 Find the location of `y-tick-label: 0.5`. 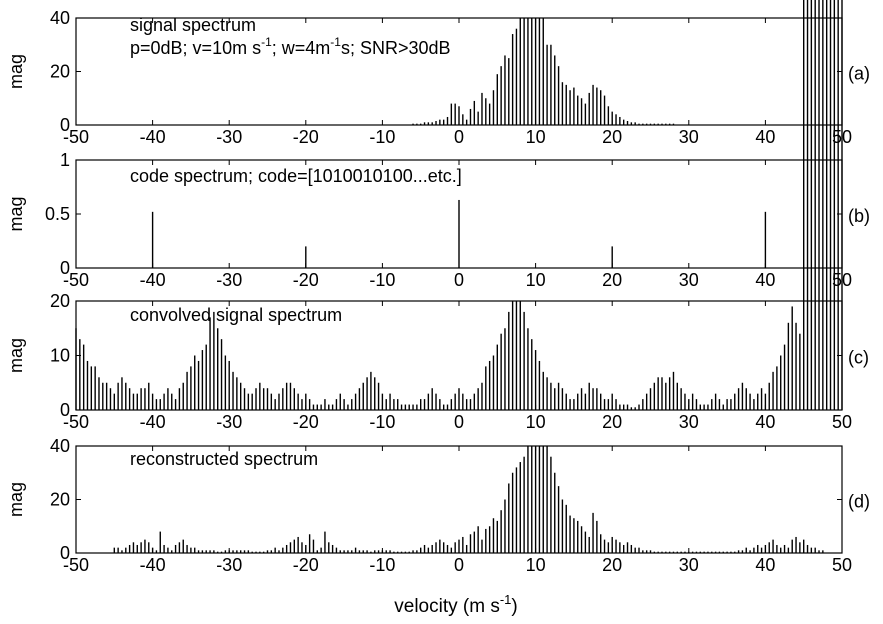

y-tick-label: 0.5 is located at coordinates (57, 214).